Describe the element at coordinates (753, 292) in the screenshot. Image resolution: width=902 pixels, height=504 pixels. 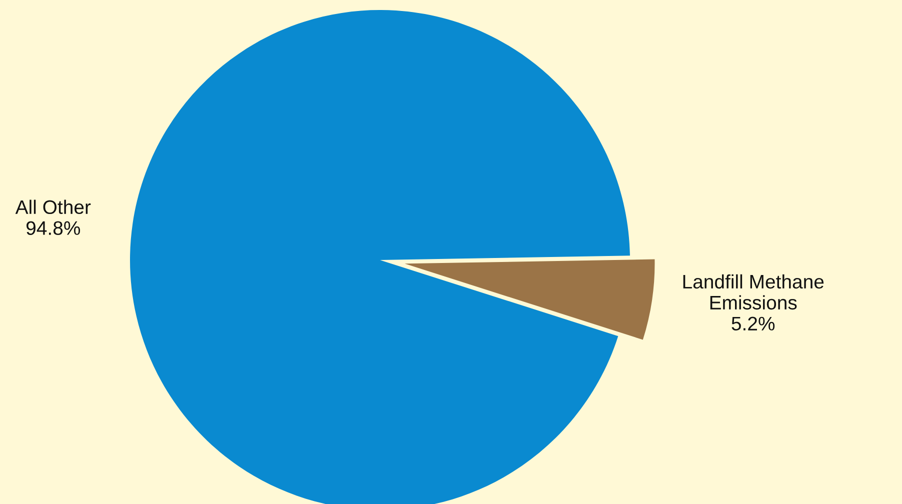
I see `slice-label: Landfill Methane Emissions` at that location.